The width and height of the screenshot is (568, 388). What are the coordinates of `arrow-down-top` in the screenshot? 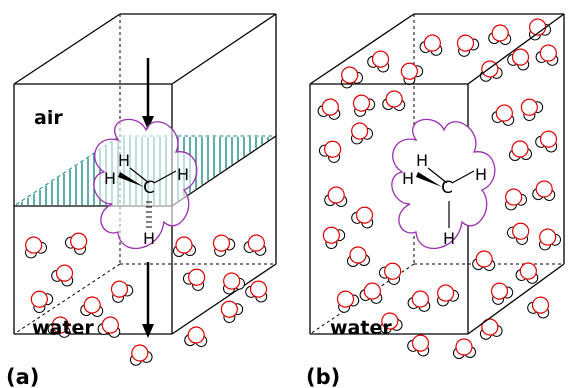 It's located at (148, 94).